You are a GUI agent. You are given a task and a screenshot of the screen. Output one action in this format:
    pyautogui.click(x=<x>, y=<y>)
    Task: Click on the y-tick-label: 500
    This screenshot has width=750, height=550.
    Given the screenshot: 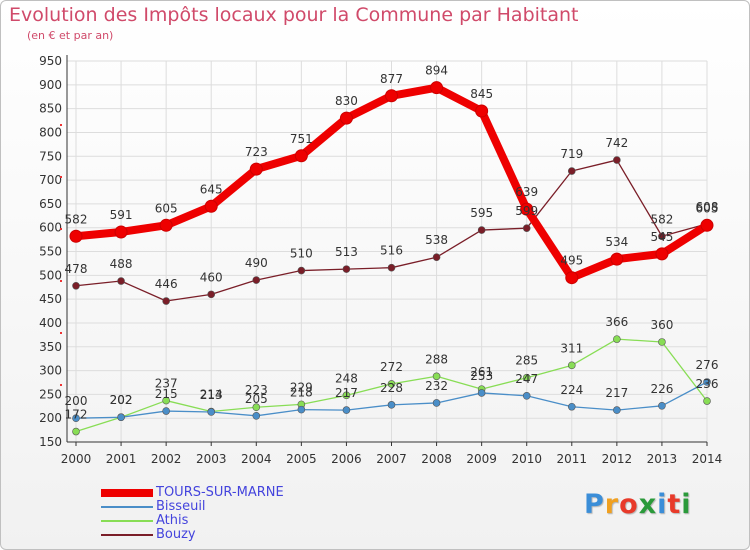 What is the action you would take?
    pyautogui.click(x=50, y=275)
    